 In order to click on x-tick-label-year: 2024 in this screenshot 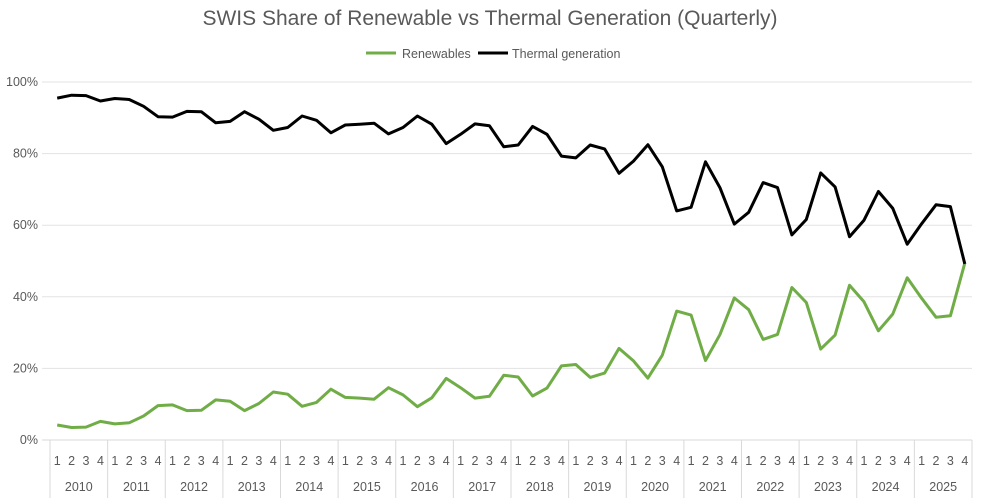, I will do `click(886, 487)`.